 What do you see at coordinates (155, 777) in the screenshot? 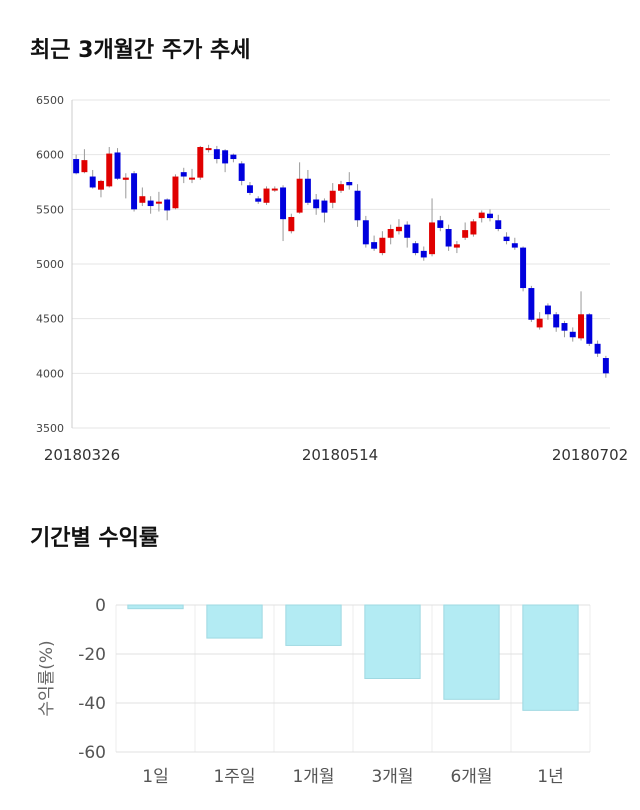
I see `x-tick-label: 1일` at bounding box center [155, 777].